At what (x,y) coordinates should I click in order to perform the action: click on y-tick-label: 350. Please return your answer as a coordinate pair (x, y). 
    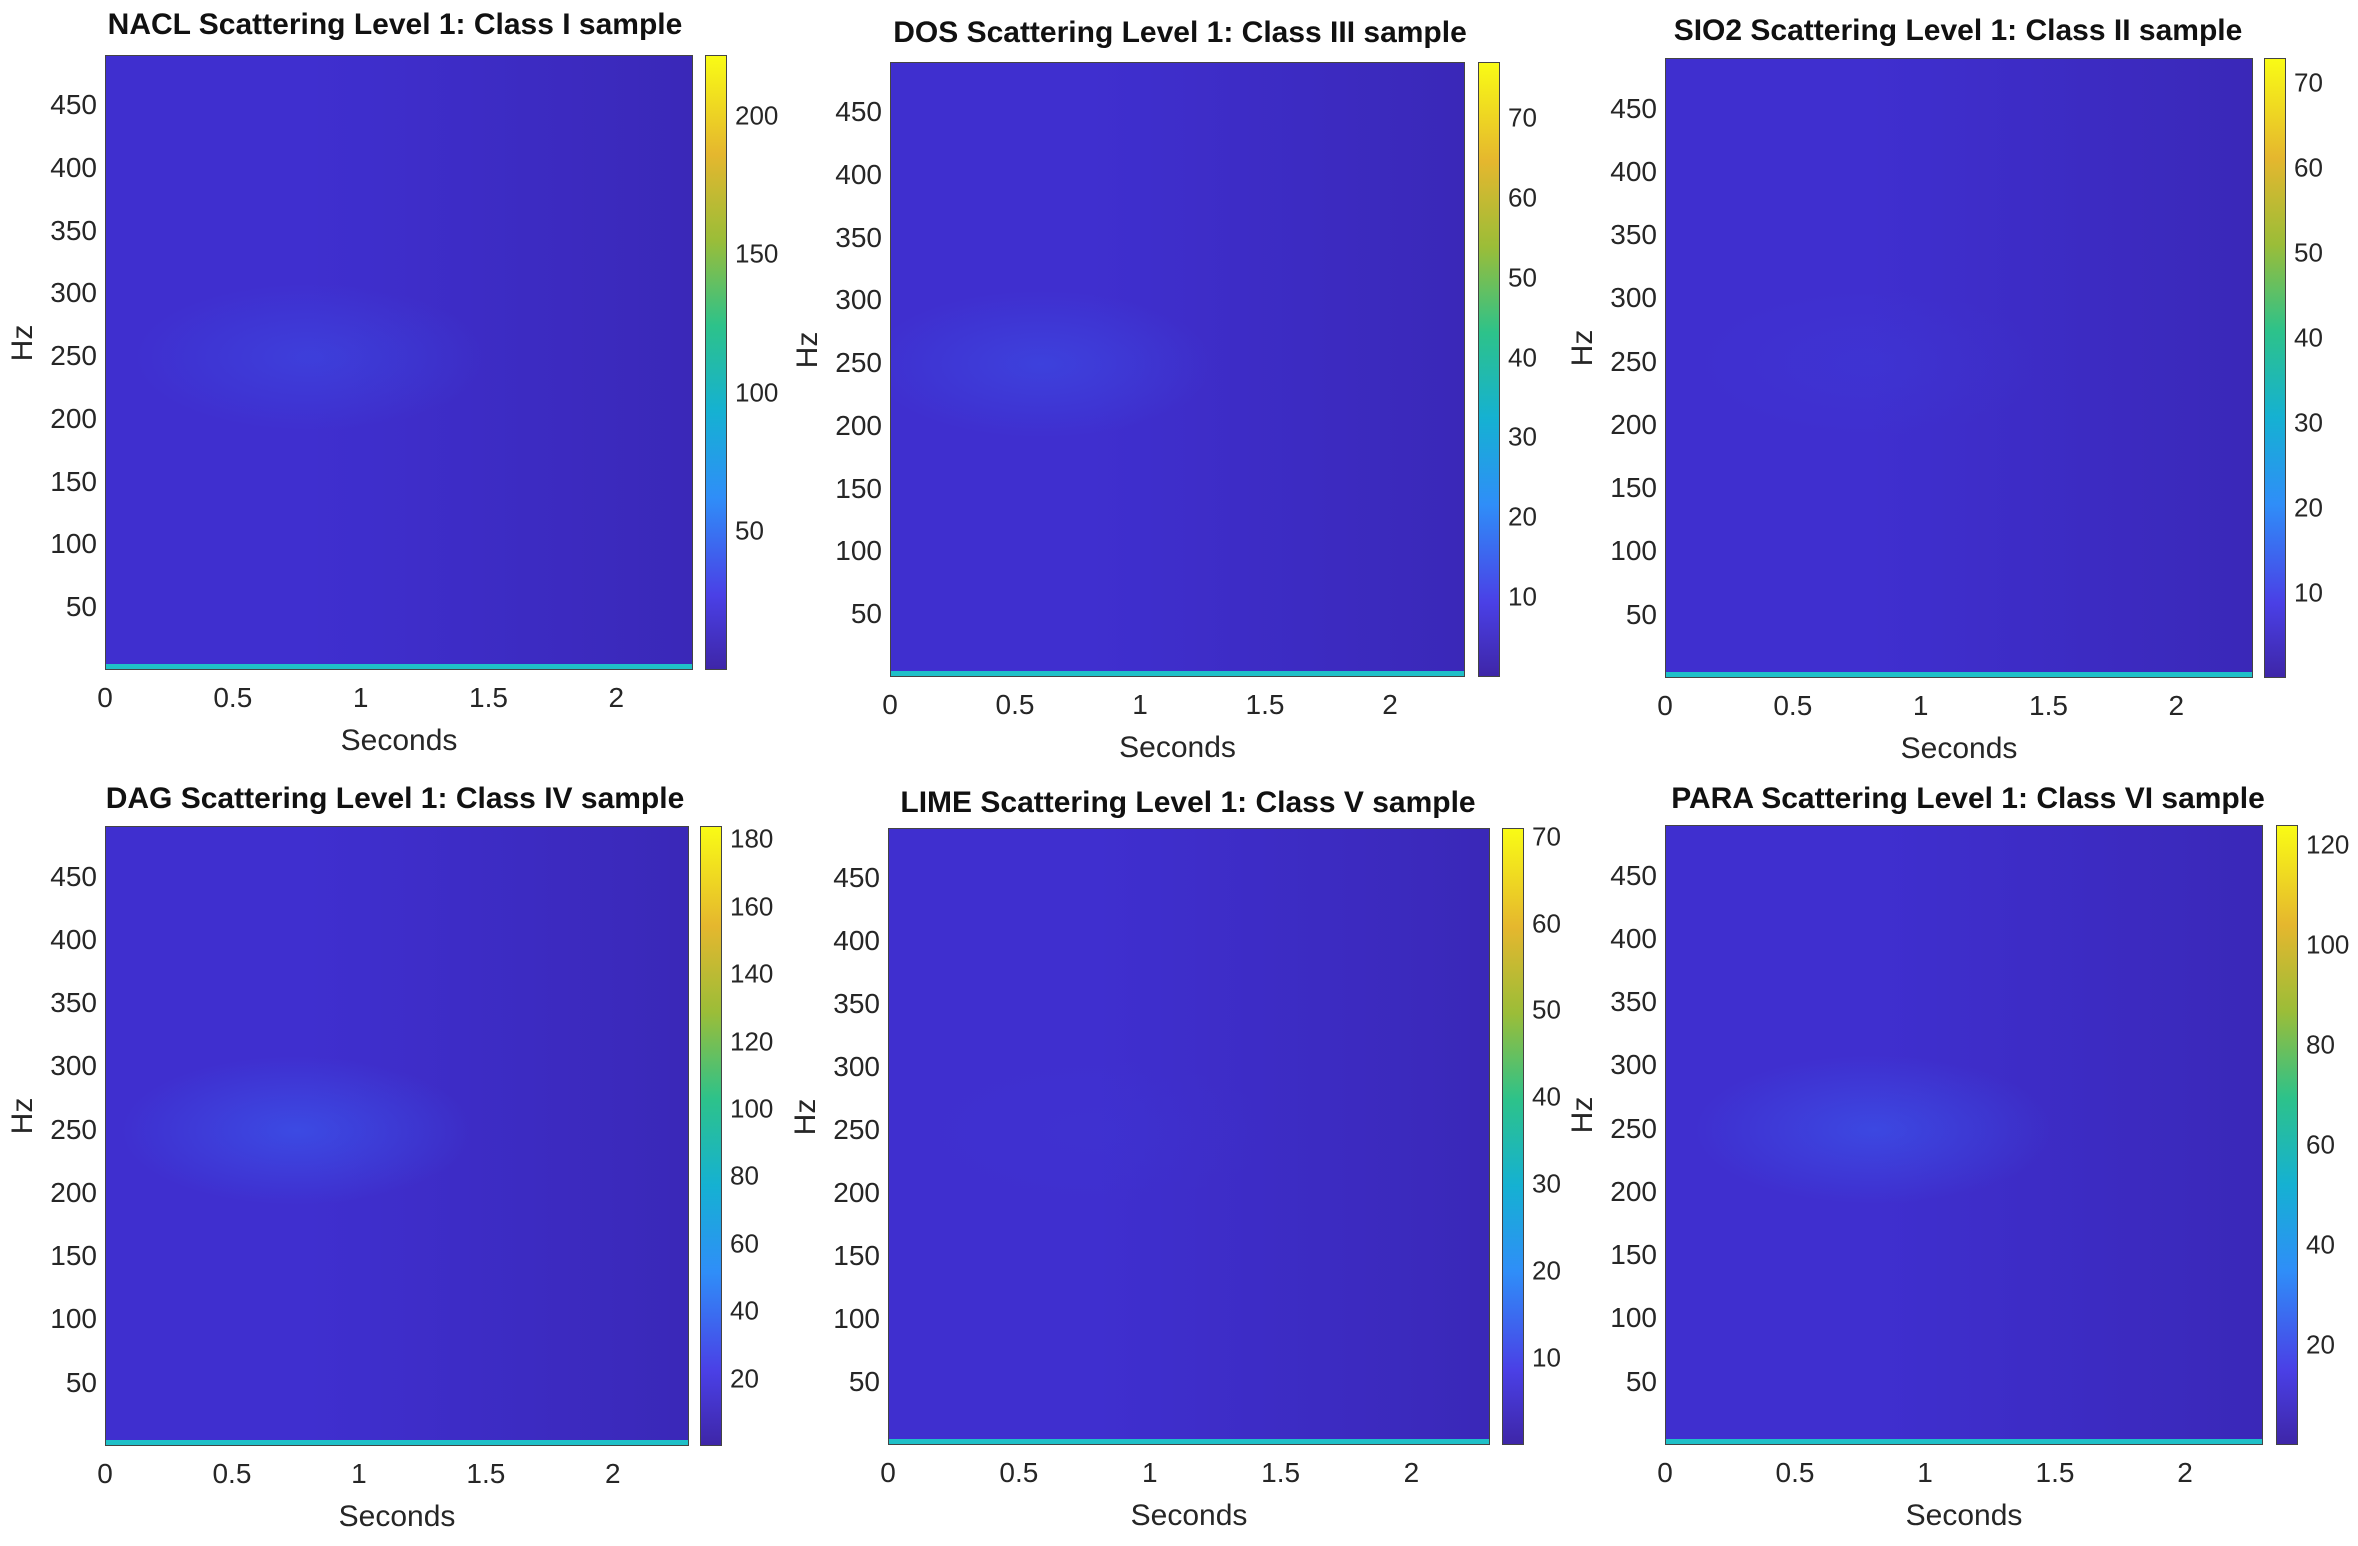
    Looking at the image, I should click on (1633, 235).